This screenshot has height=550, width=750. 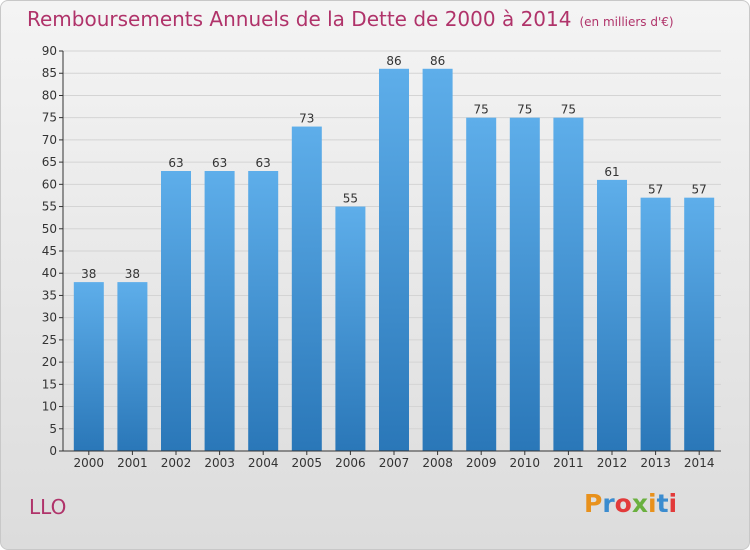 What do you see at coordinates (219, 311) in the screenshot?
I see `bar-2003` at bounding box center [219, 311].